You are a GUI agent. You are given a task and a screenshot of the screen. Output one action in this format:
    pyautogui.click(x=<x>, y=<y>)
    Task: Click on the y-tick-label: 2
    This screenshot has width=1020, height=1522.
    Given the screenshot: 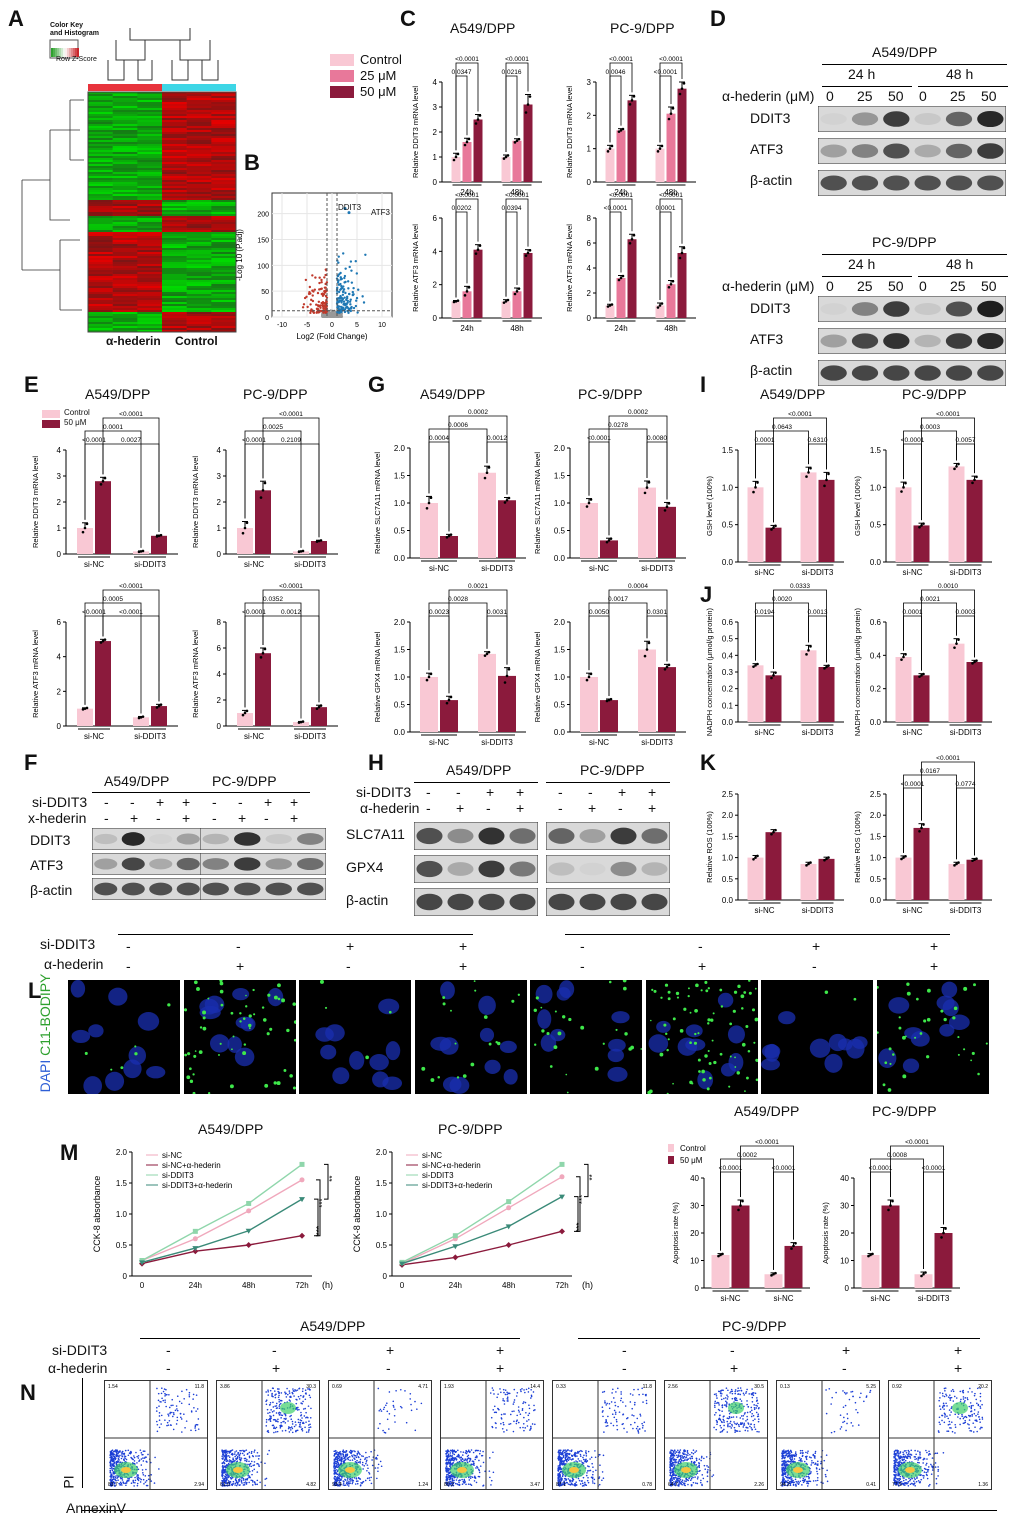 What is the action you would take?
    pyautogui.click(x=219, y=700)
    